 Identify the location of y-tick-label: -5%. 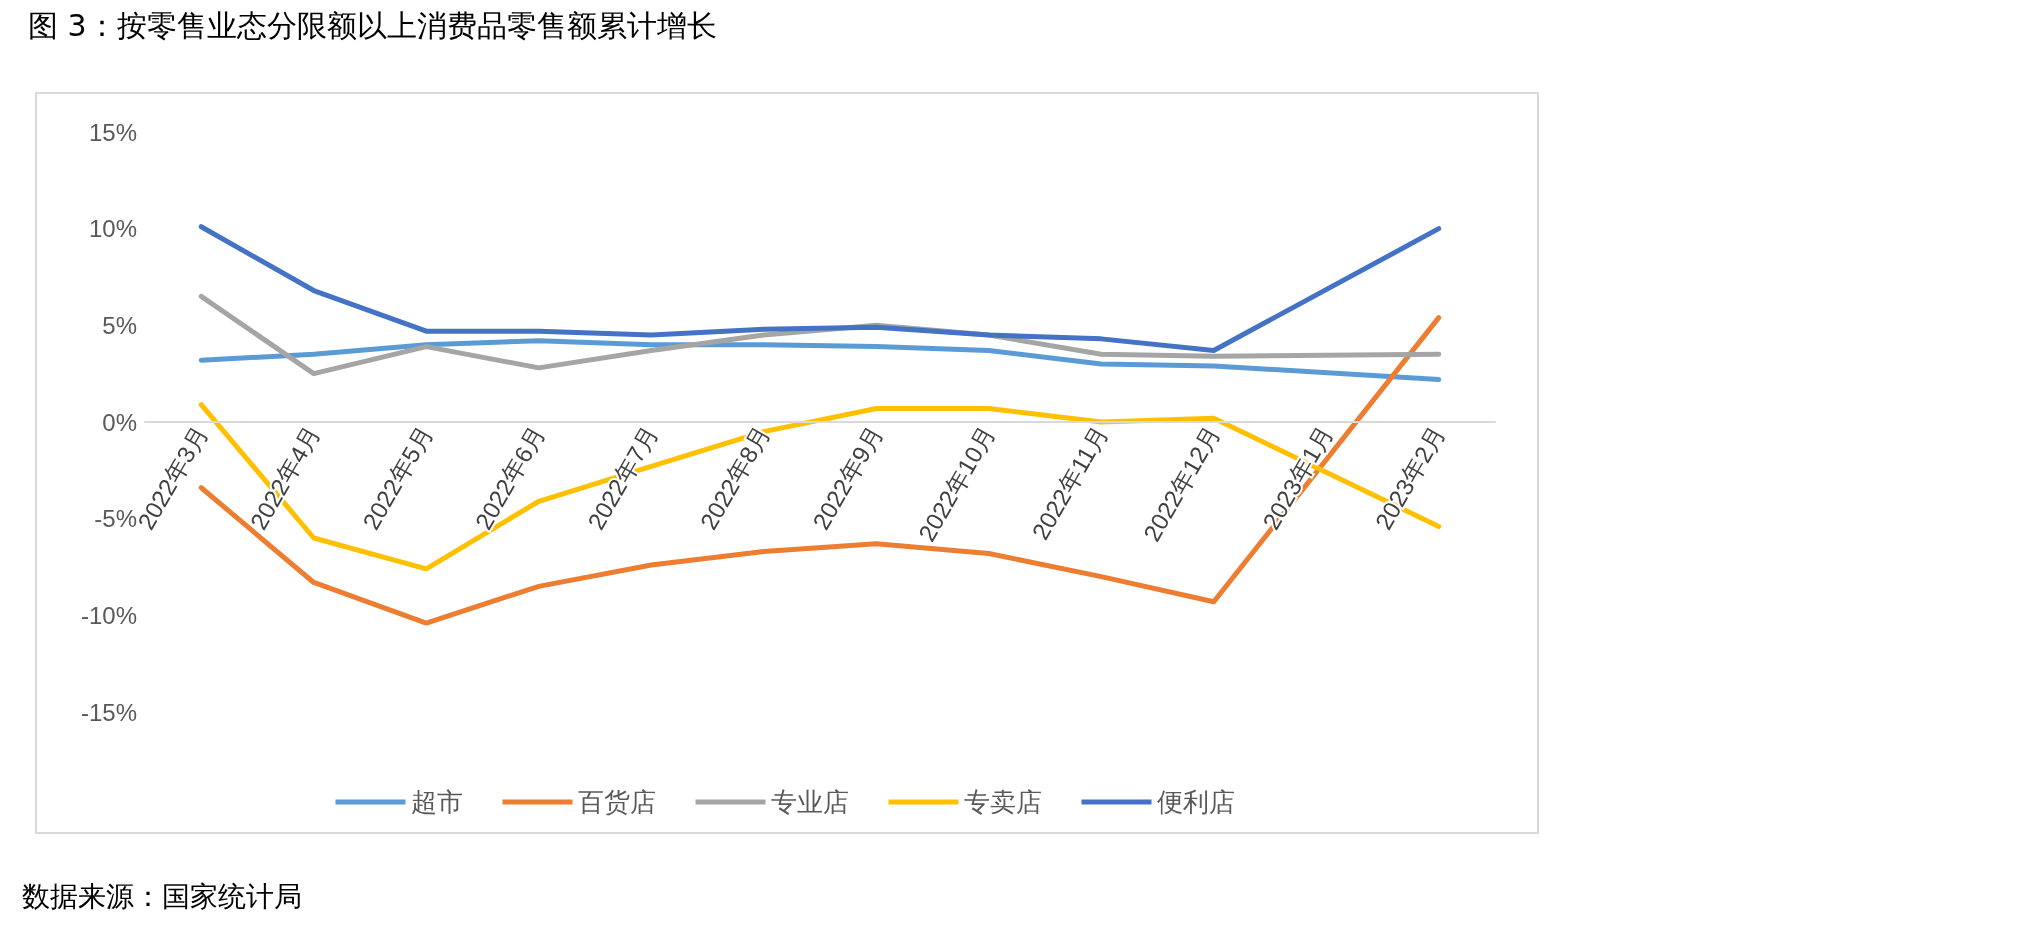
(115, 519).